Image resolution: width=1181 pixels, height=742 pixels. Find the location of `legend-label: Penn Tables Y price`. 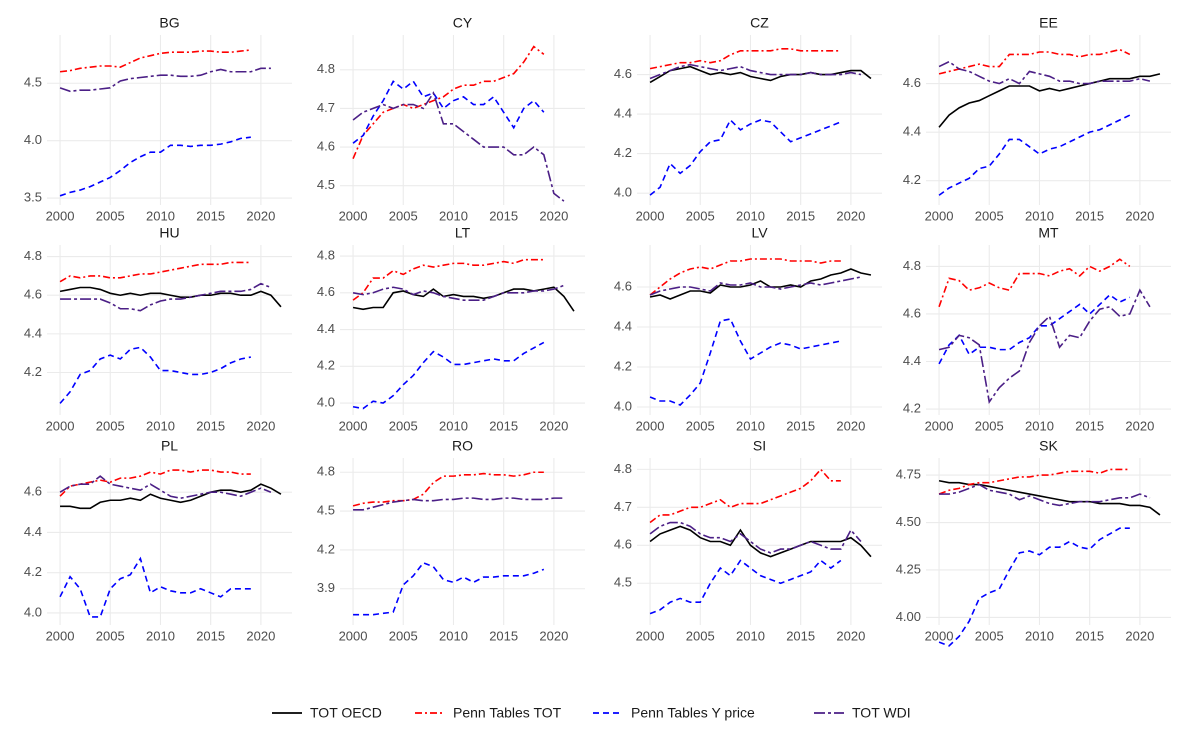

legend-label: Penn Tables Y price is located at coordinates (693, 713).